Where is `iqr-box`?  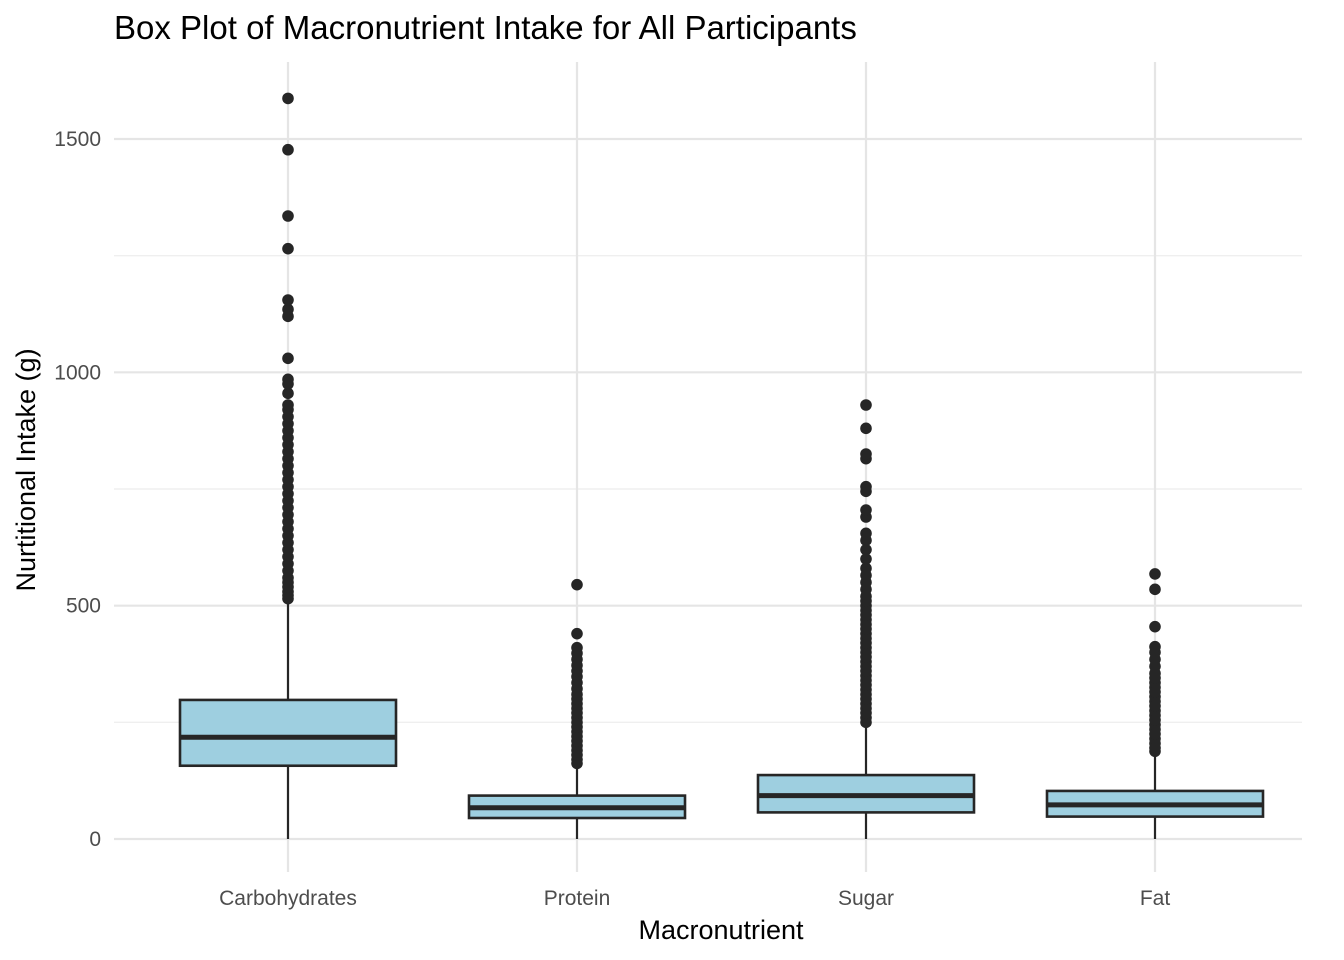 iqr-box is located at coordinates (288, 733).